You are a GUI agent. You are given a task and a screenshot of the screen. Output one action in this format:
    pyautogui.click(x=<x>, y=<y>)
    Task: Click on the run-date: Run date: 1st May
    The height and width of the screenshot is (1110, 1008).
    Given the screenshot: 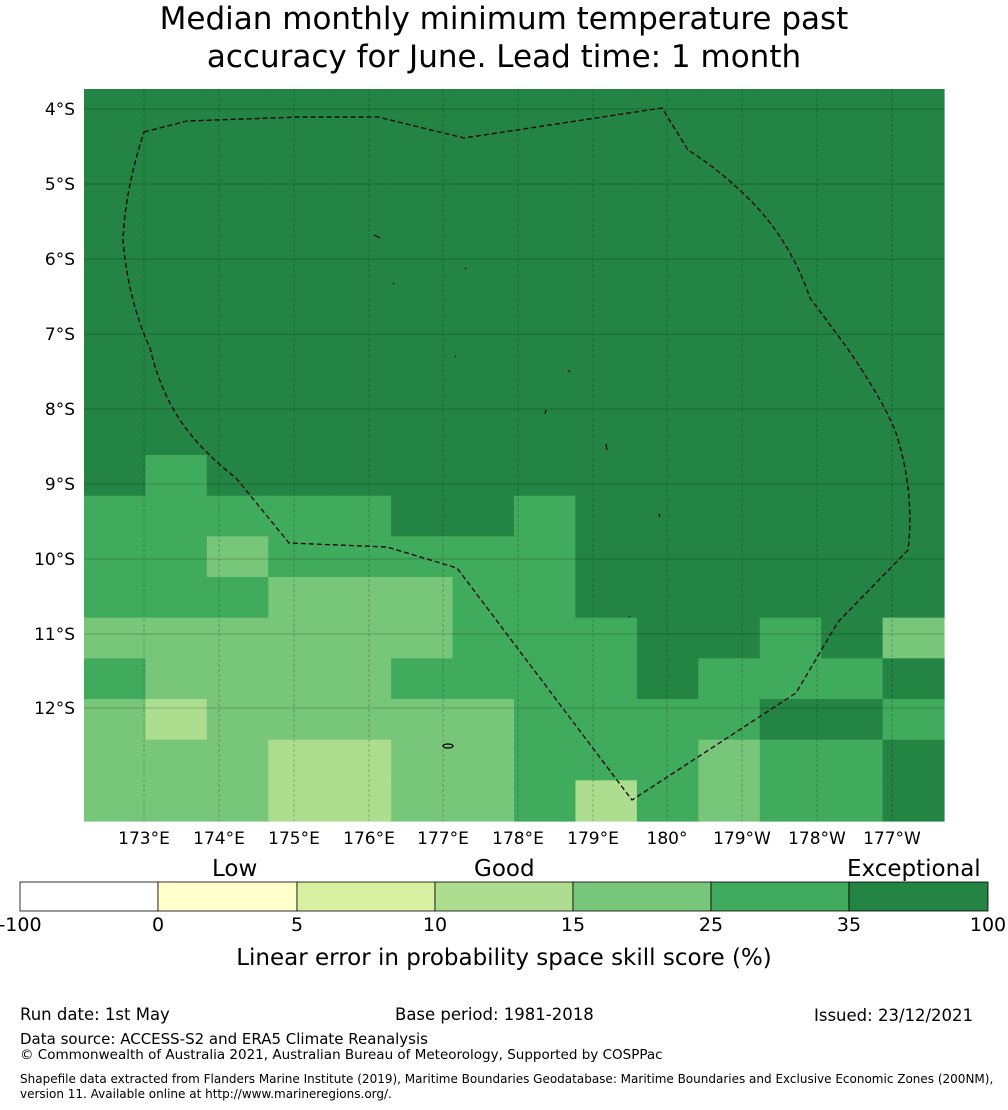 What is the action you would take?
    pyautogui.click(x=95, y=1014)
    